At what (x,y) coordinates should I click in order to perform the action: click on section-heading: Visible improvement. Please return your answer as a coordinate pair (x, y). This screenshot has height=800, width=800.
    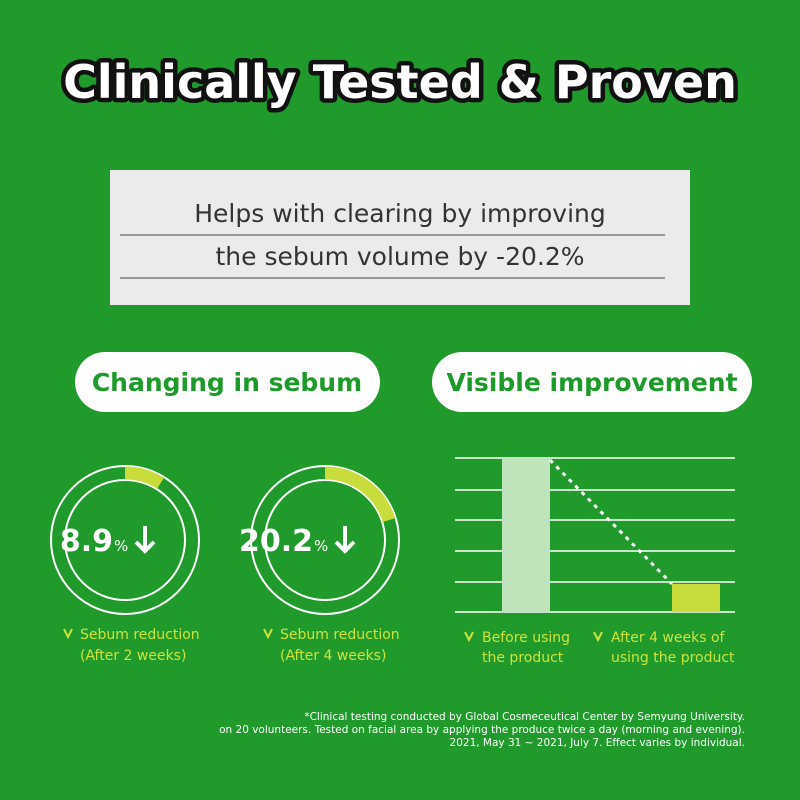
    Looking at the image, I should click on (591, 382).